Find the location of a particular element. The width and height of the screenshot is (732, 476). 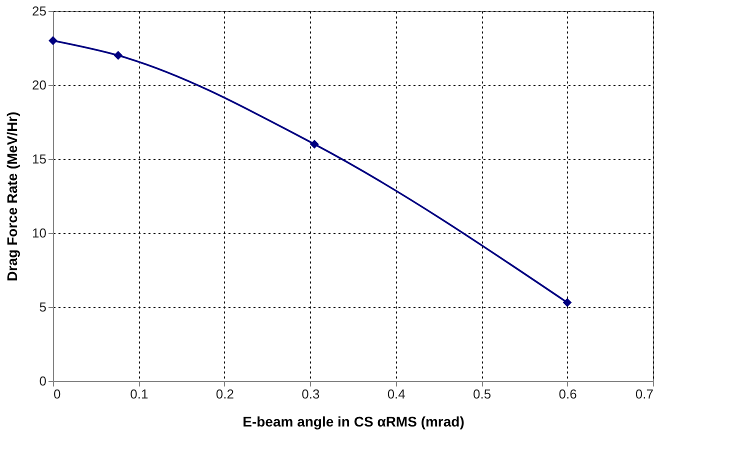

y-tick-label: 0 is located at coordinates (42, 381).